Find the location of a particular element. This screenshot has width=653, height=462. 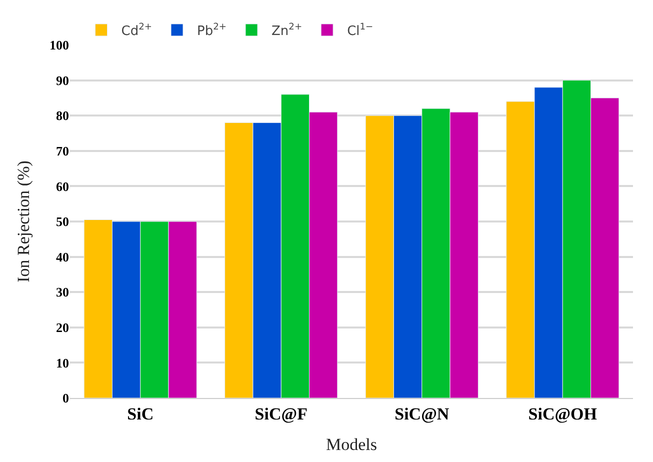

y-tick-label: 60 is located at coordinates (62, 186).